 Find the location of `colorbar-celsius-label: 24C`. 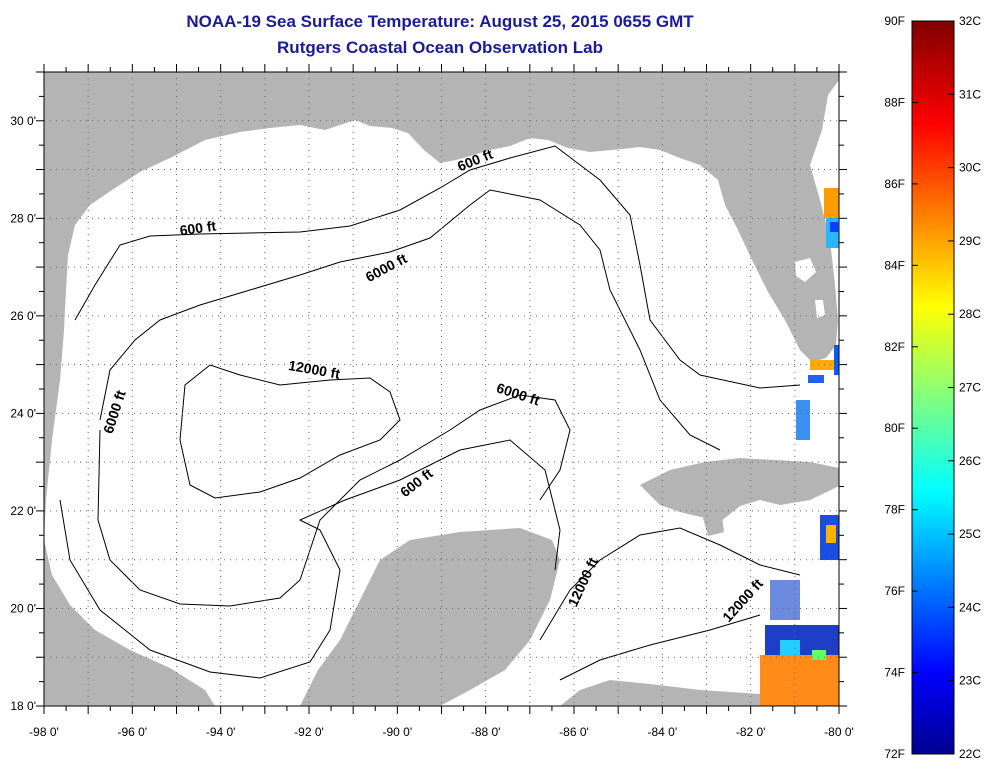

colorbar-celsius-label: 24C is located at coordinates (970, 607).